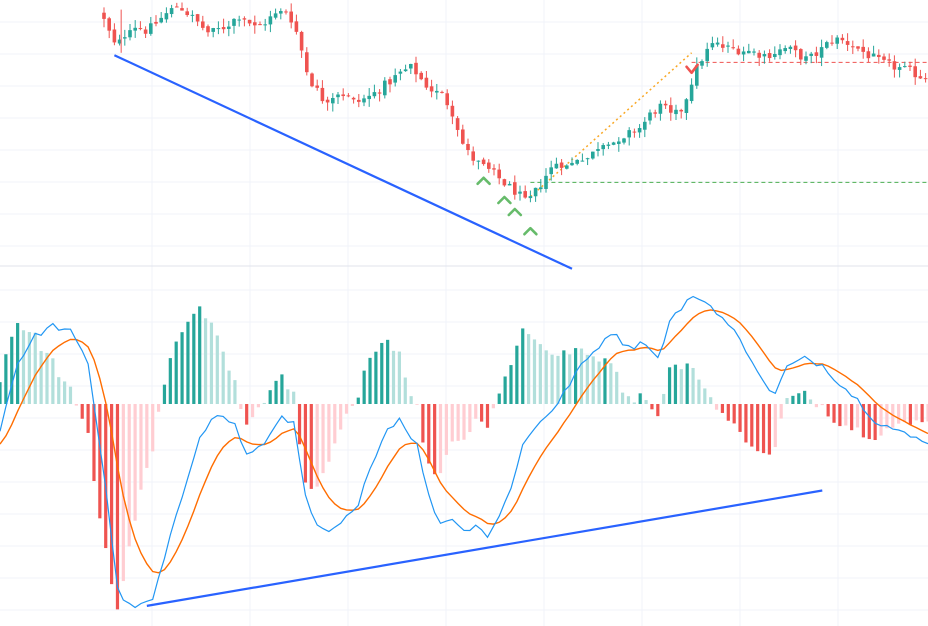 The image size is (928, 626). Describe the element at coordinates (504, 200) in the screenshot. I see `buy-signal-chevron` at that location.